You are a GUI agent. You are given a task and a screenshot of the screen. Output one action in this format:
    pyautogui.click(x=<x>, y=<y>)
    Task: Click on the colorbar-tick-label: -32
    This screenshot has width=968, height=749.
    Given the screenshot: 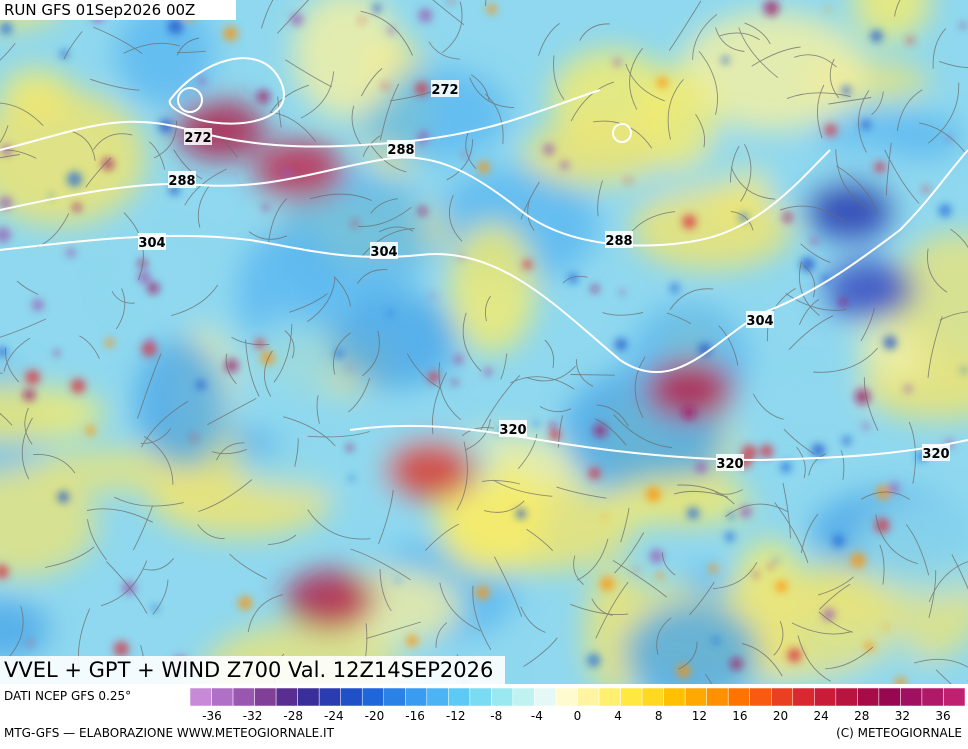 What is the action you would take?
    pyautogui.click(x=253, y=716)
    